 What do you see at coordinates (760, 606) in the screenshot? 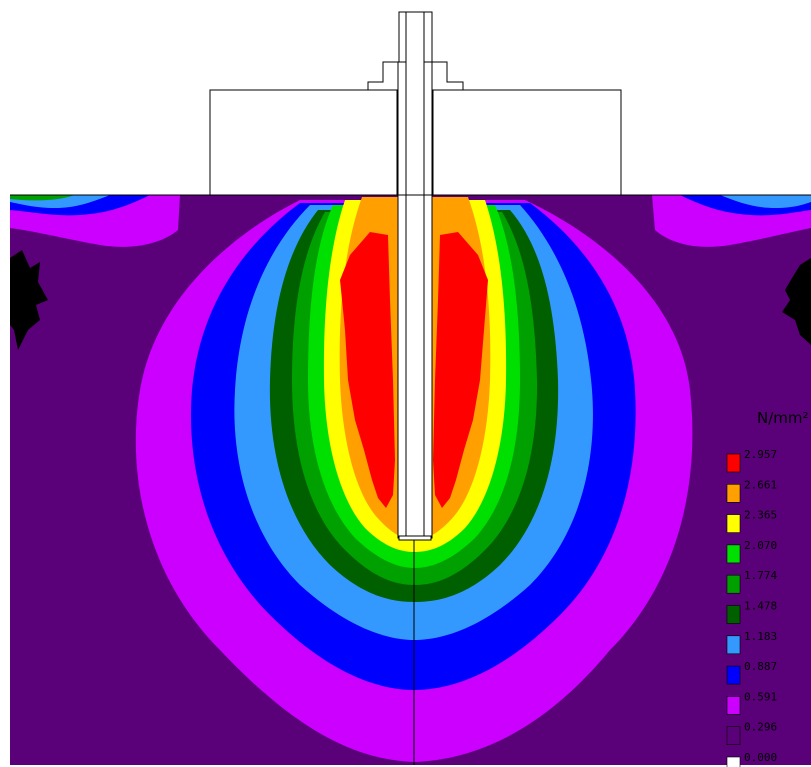
I see `legend-value-label: 1.478` at bounding box center [760, 606].